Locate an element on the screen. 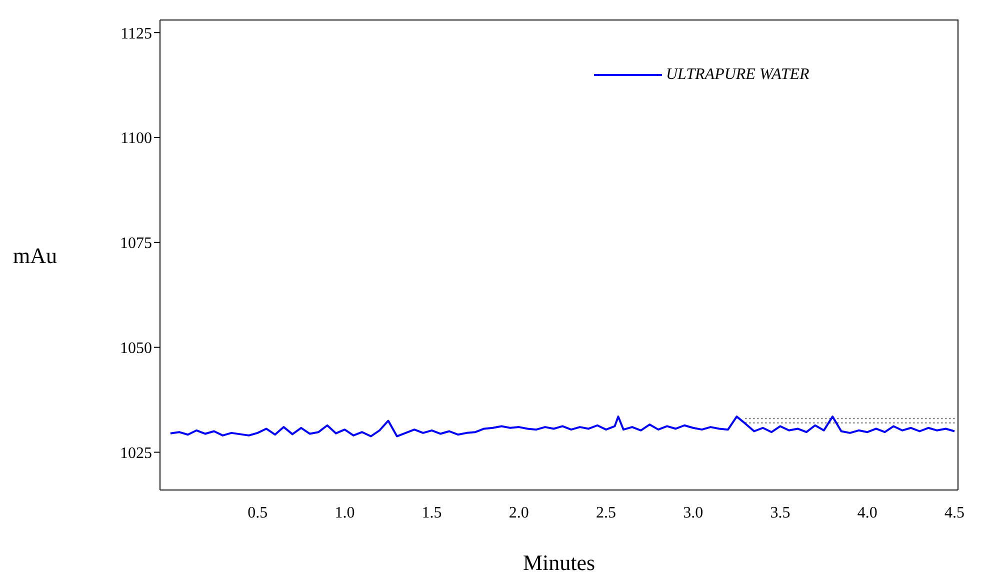 This screenshot has height=581, width=998. x-tick-label: 2.0 is located at coordinates (518, 513).